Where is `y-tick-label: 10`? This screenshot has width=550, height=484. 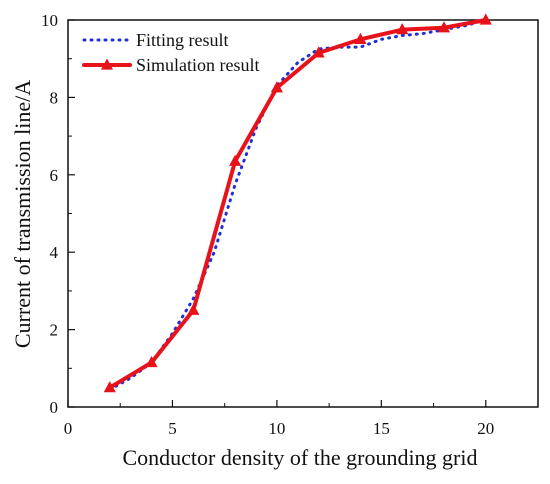
y-tick-label: 10 is located at coordinates (49, 20).